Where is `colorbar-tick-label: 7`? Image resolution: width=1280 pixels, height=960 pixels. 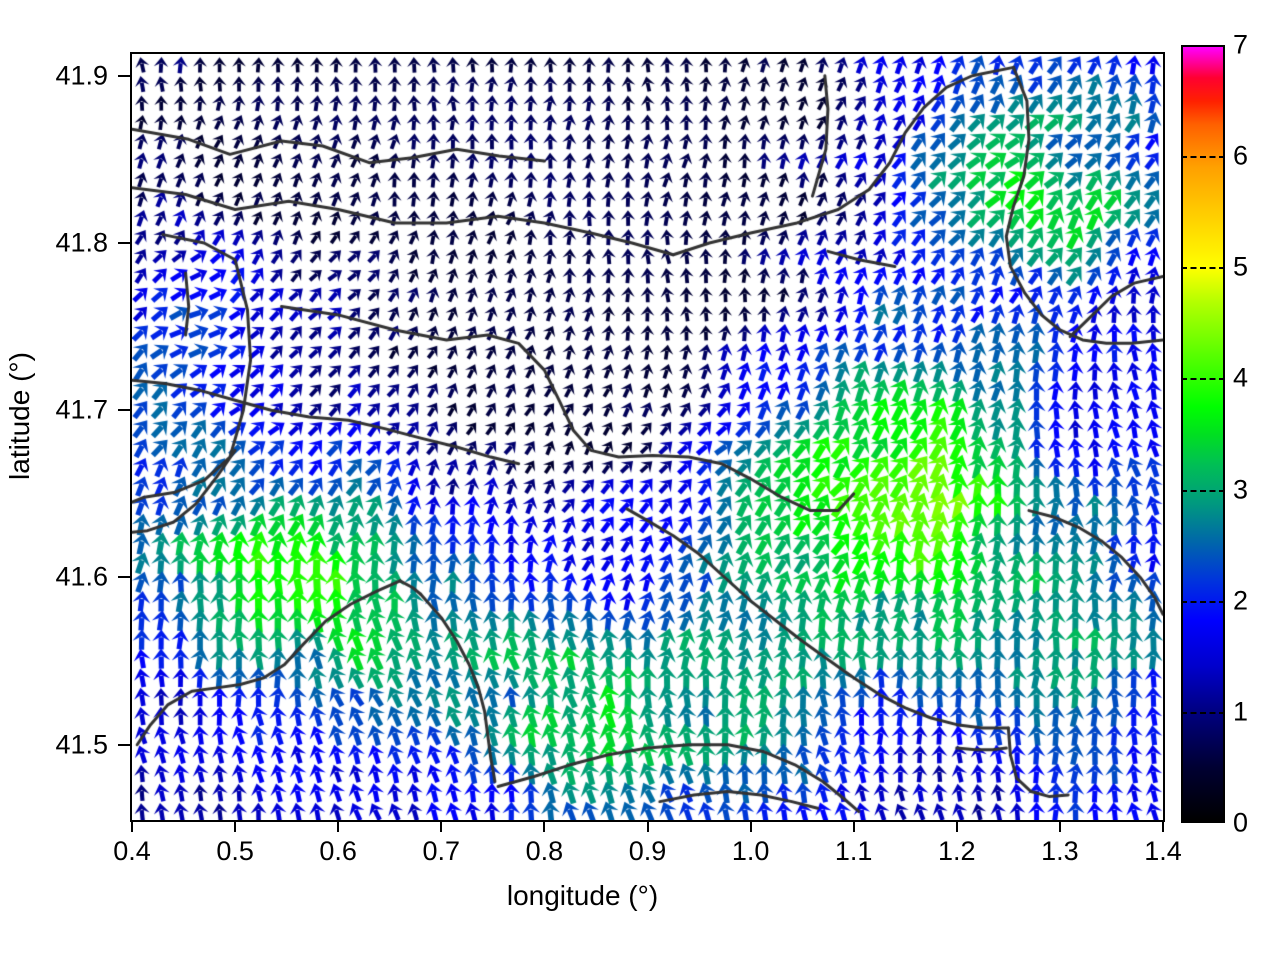 colorbar-tick-label: 7 is located at coordinates (1241, 44).